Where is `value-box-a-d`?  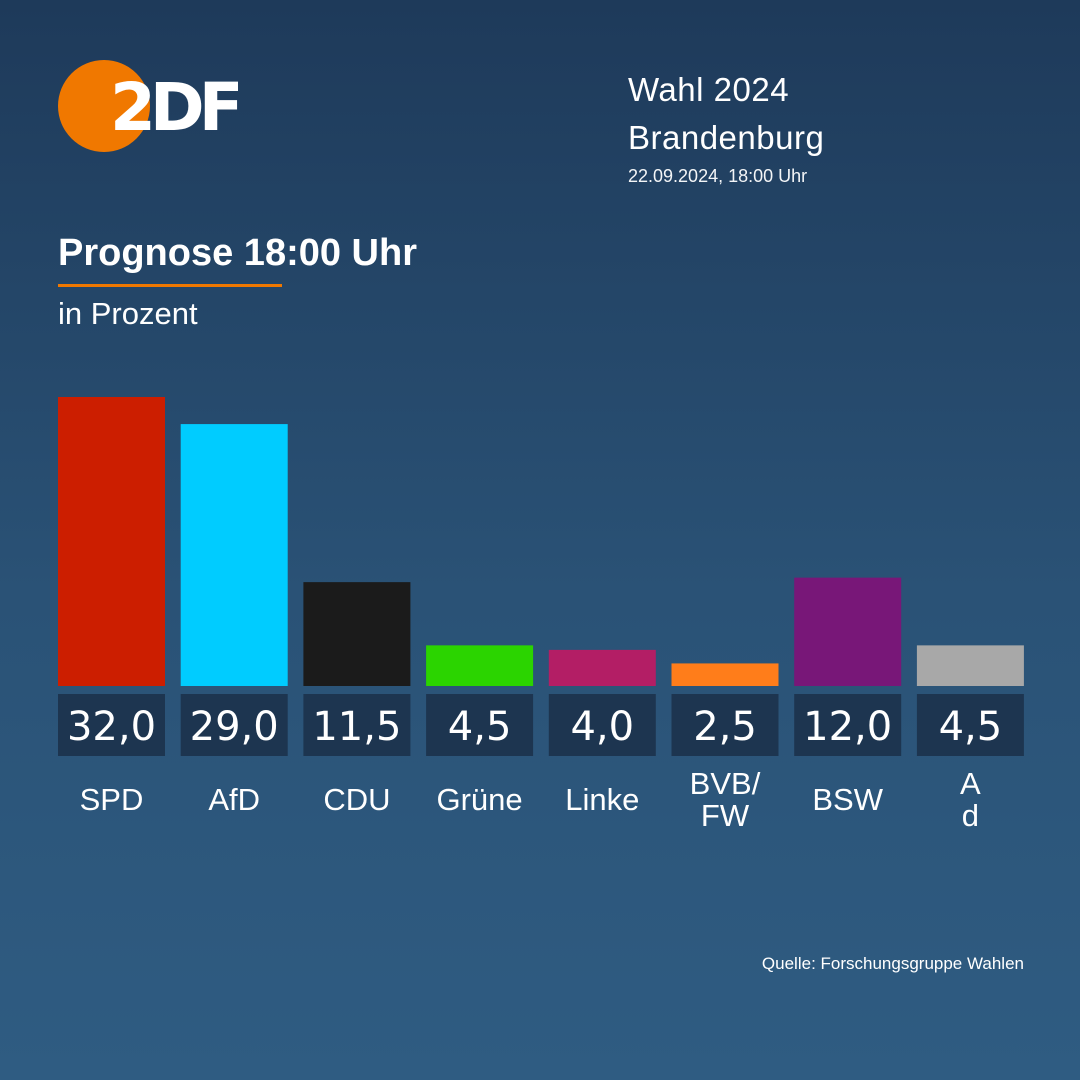
value-box-a-d is located at coordinates (970, 725).